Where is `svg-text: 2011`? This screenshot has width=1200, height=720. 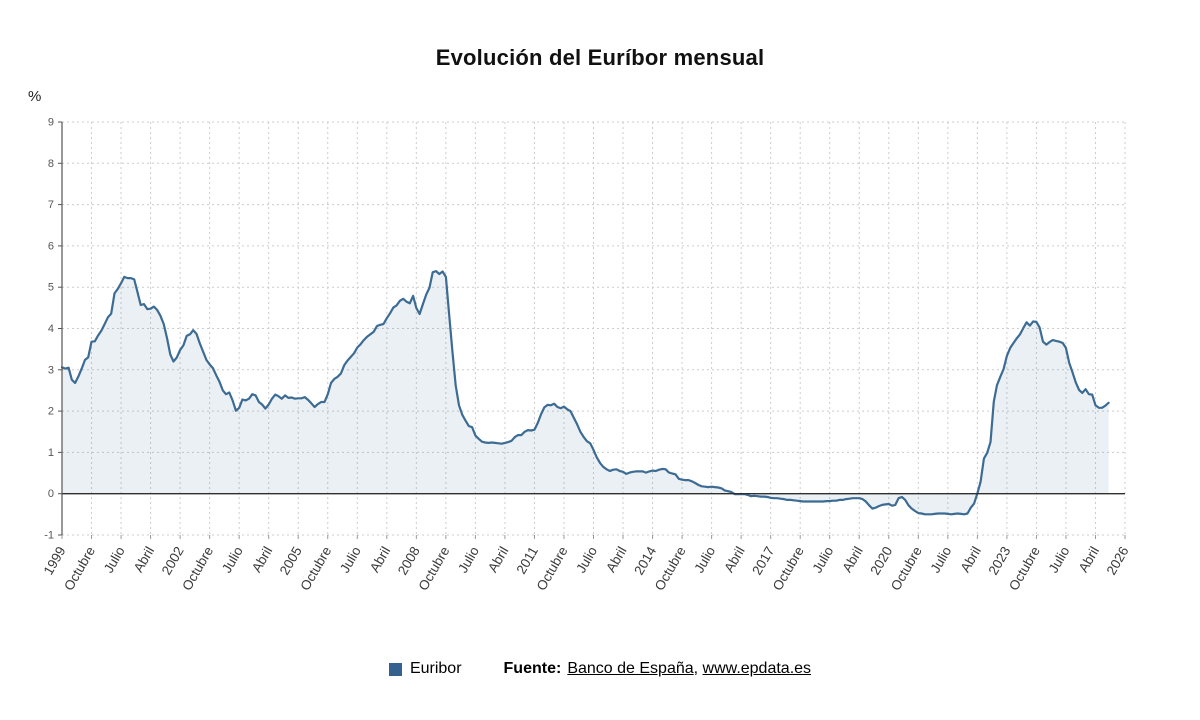 svg-text: 2011 is located at coordinates (527, 560).